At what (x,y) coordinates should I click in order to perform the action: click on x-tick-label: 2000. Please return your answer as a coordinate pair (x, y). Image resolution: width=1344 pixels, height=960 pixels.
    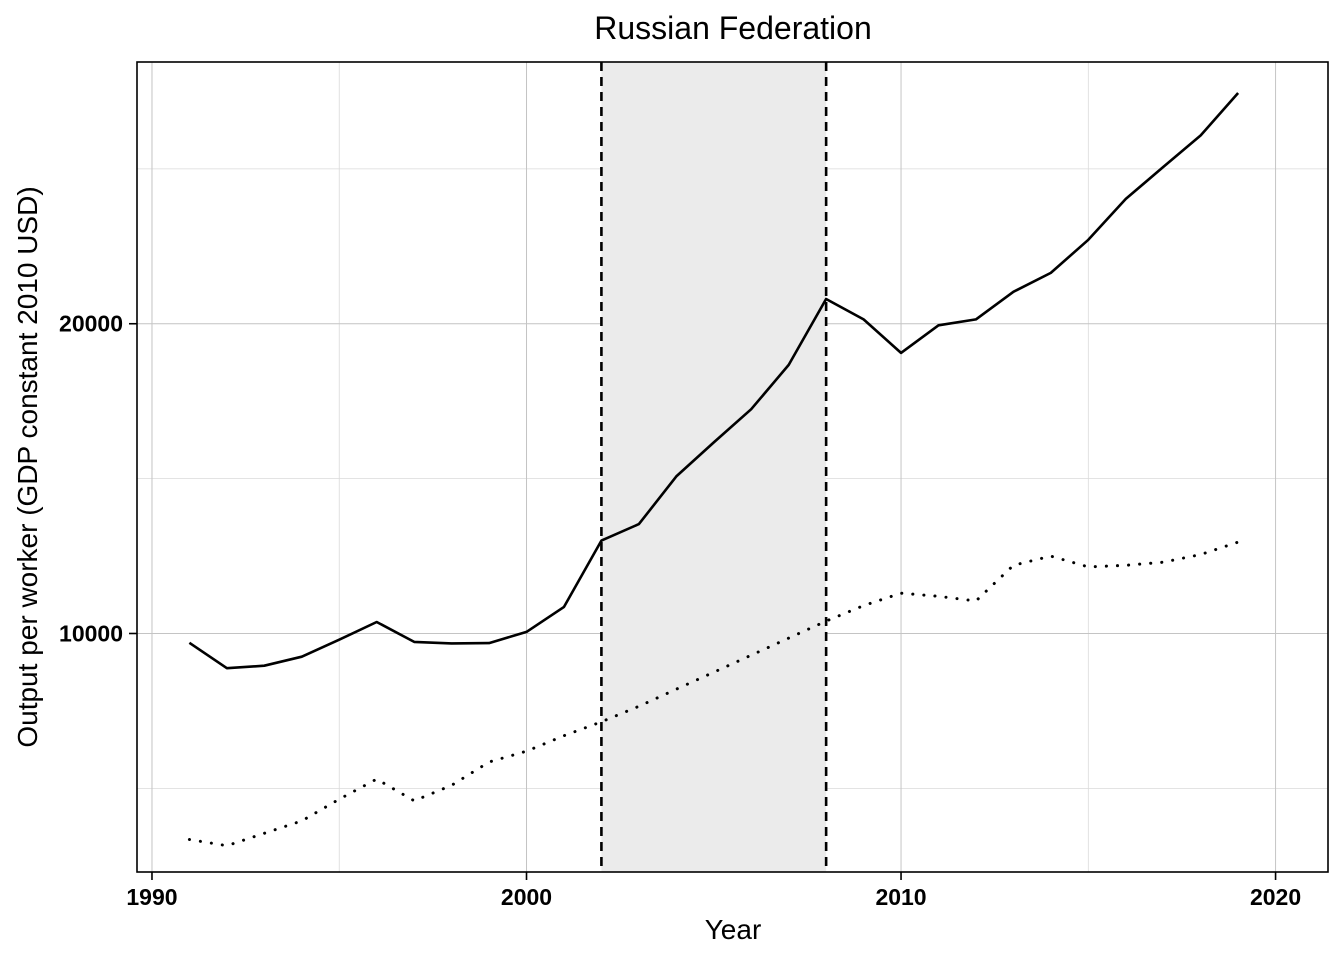
    Looking at the image, I should click on (526, 897).